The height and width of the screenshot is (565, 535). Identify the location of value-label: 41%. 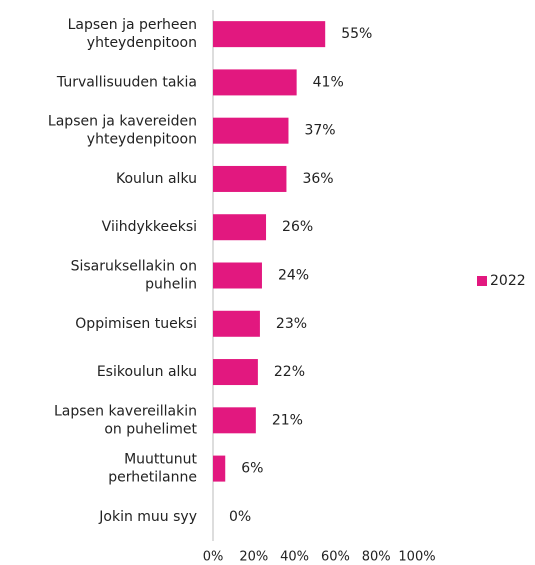
(328, 82).